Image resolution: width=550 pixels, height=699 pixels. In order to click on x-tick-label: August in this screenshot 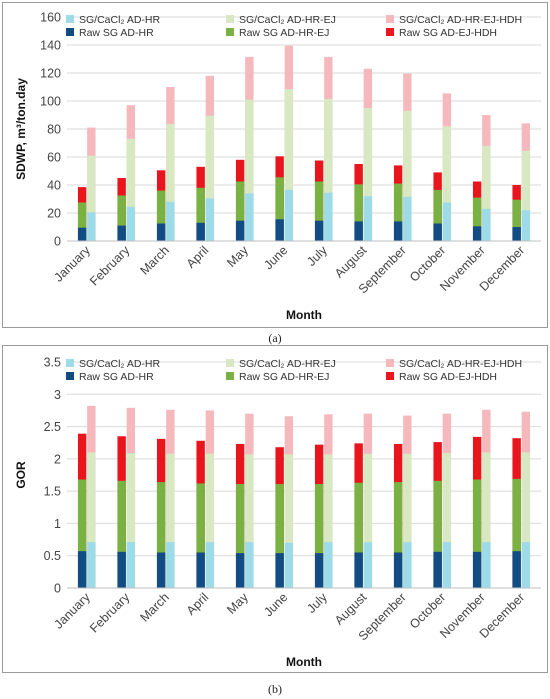, I will do `click(351, 609)`.